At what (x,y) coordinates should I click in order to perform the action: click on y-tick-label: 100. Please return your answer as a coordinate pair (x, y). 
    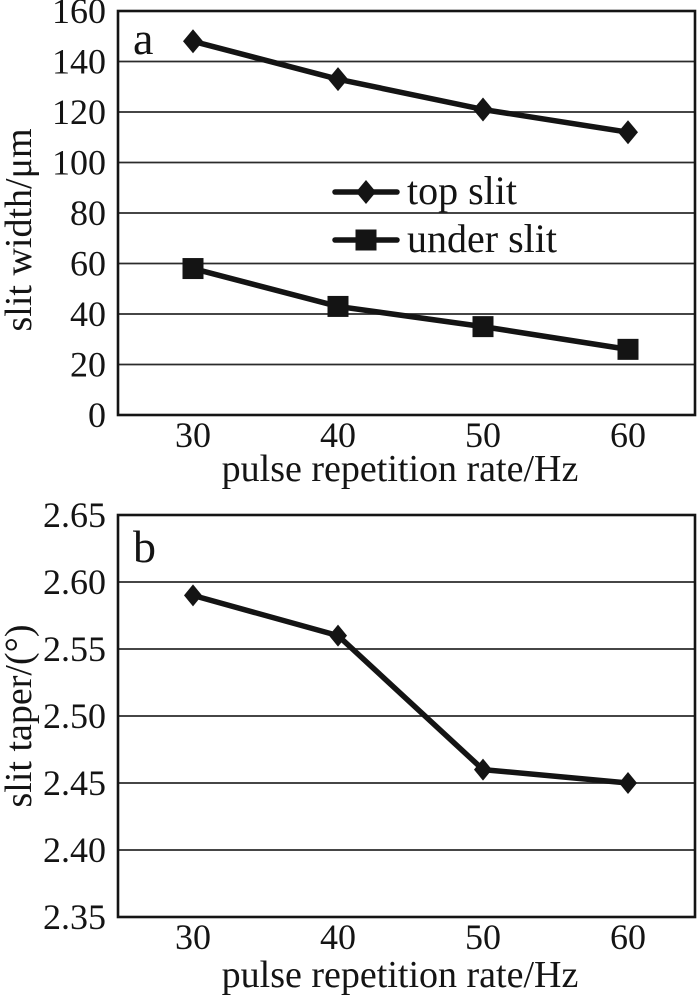
    Looking at the image, I should click on (79, 163).